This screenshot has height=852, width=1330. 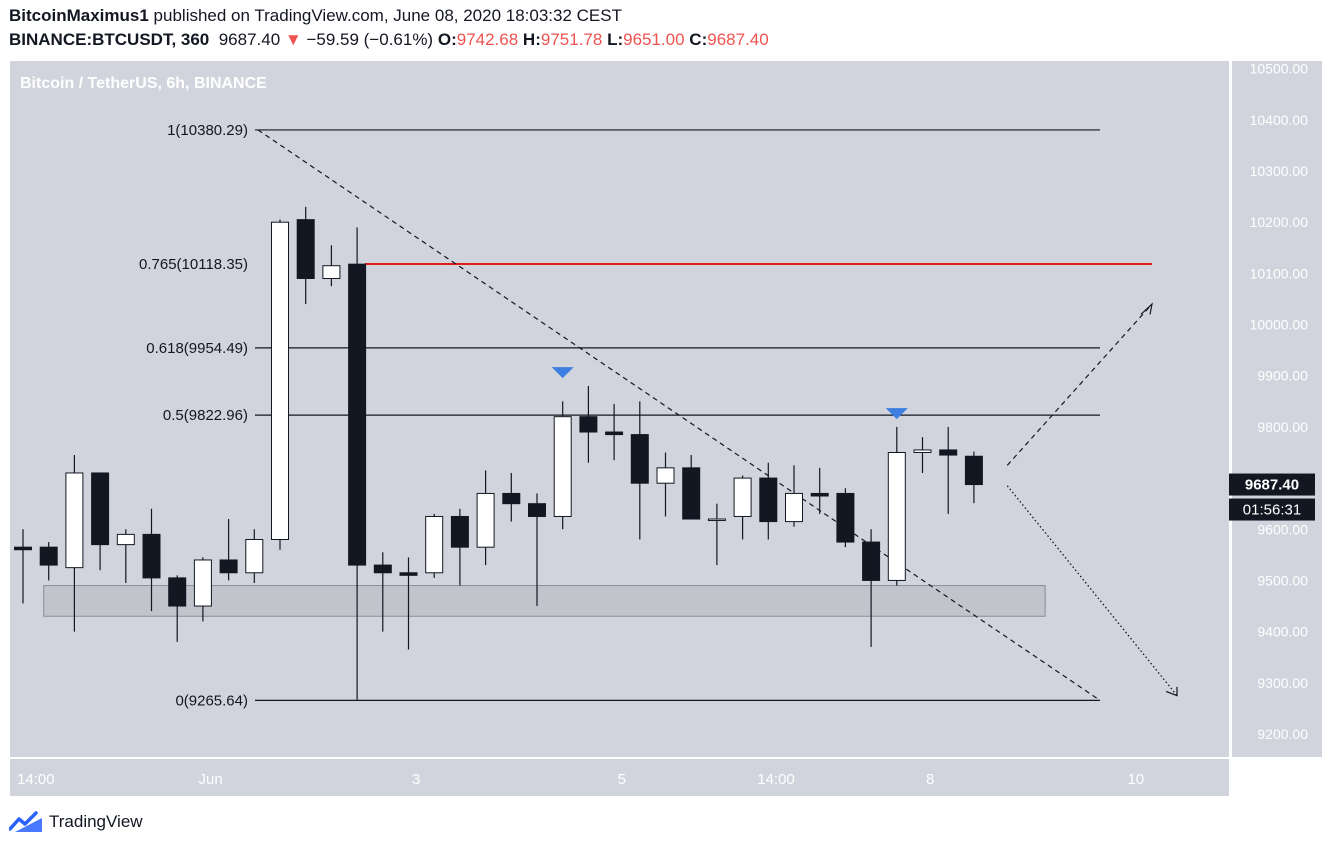 What do you see at coordinates (1277, 409) in the screenshot?
I see `price-axis` at bounding box center [1277, 409].